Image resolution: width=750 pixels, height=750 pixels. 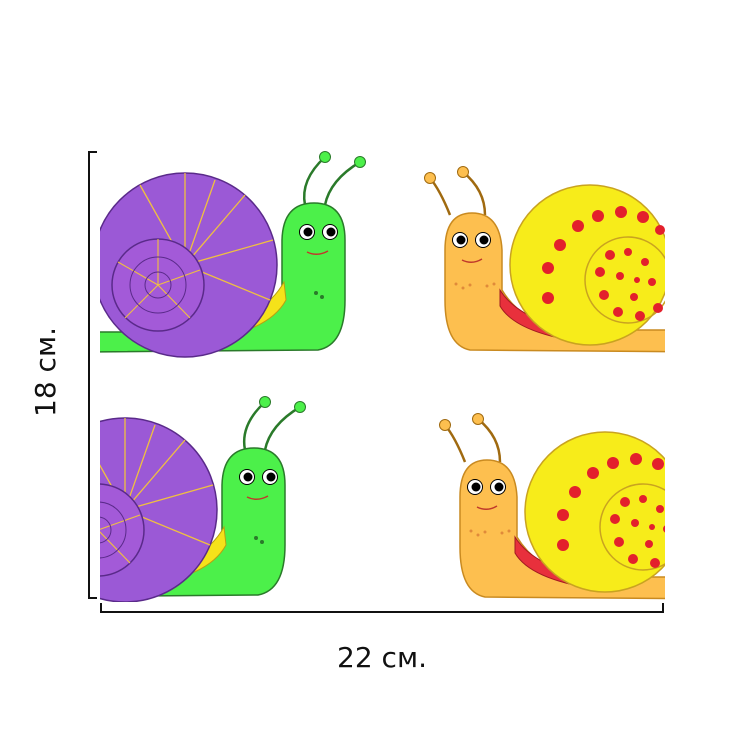 I want to click on width-label: 22 см., so click(x=382, y=657).